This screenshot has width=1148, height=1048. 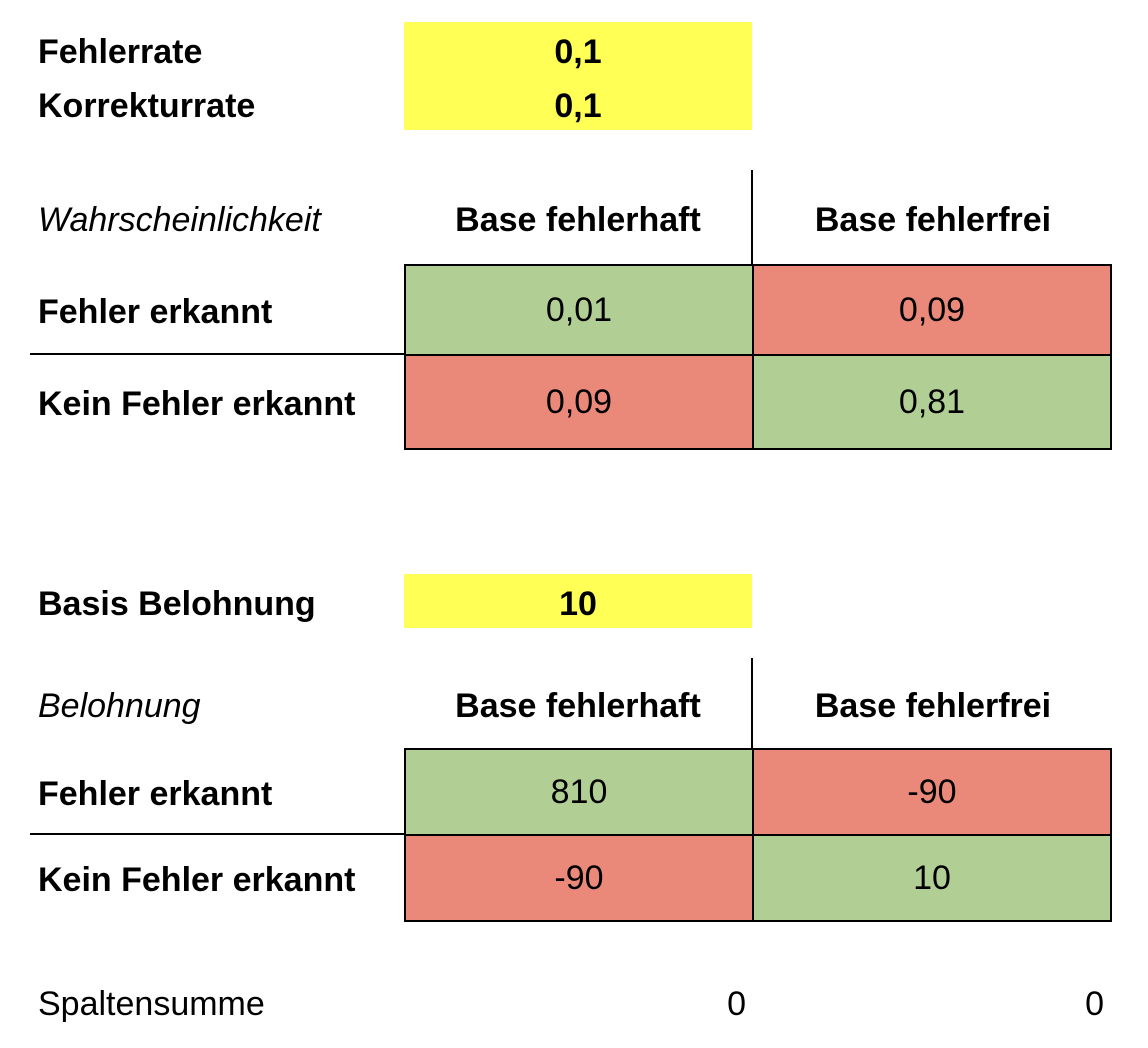 I want to click on base-reward-value: 10, so click(x=578, y=603).